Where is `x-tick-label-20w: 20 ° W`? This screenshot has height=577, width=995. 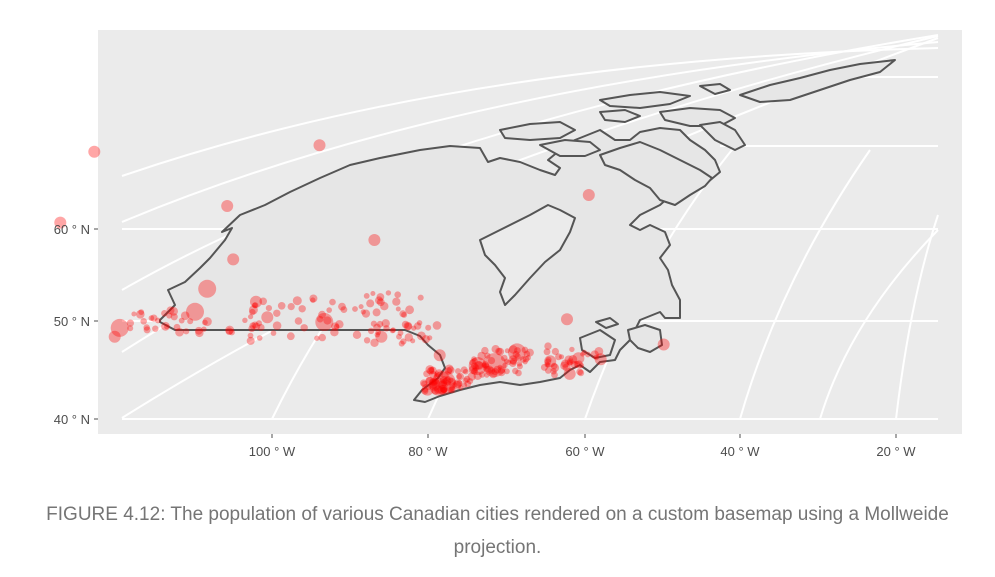
x-tick-label-20w: 20 ° W is located at coordinates (896, 451).